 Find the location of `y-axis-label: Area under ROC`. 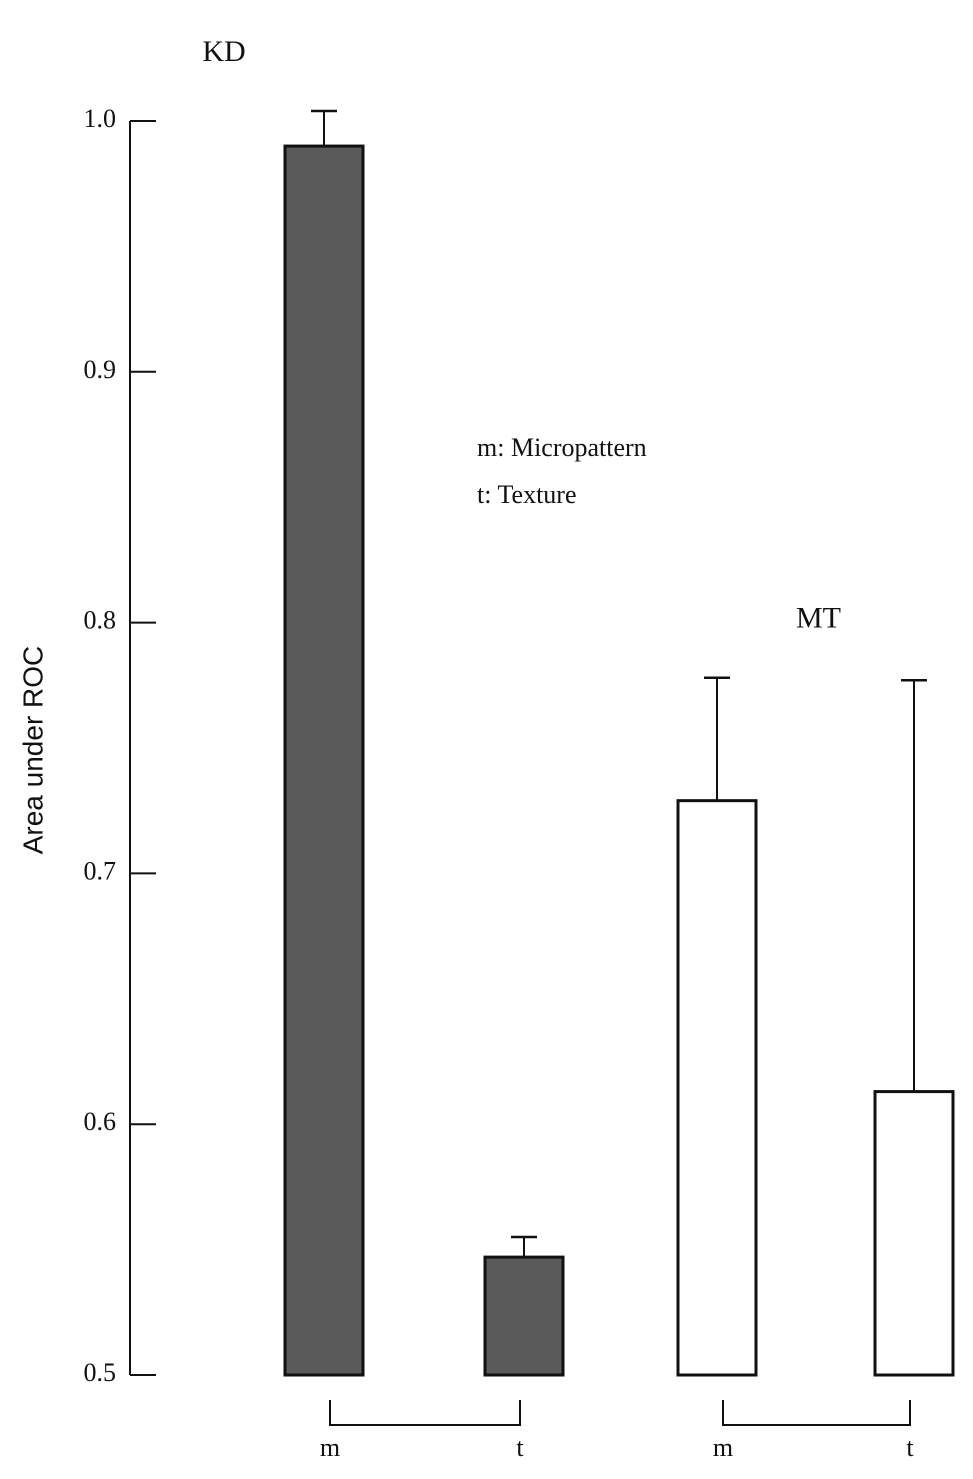

y-axis-label: Area under ROC is located at coordinates (32, 750).